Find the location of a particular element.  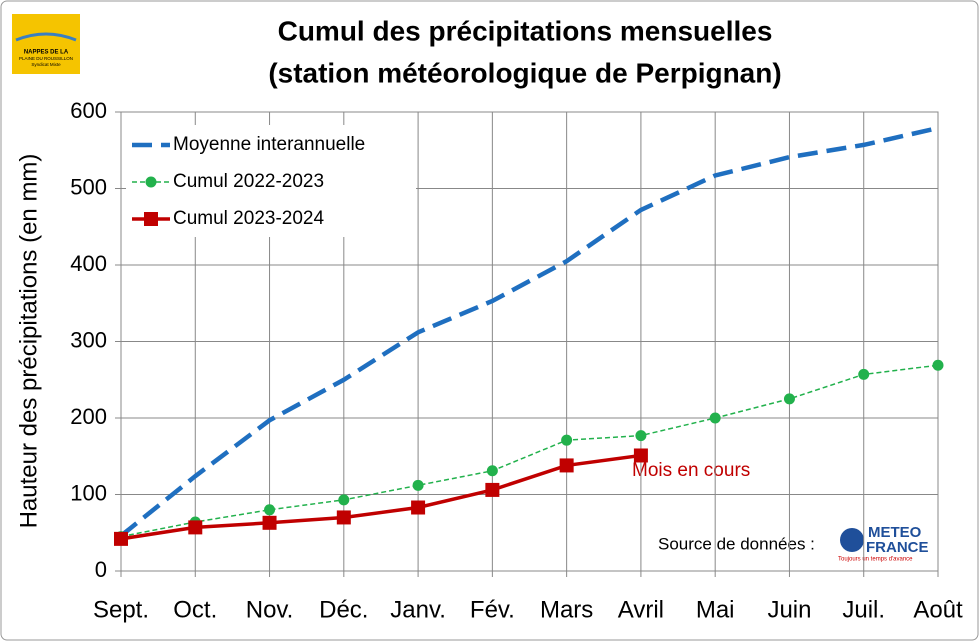

logo-bg is located at coordinates (46, 44).